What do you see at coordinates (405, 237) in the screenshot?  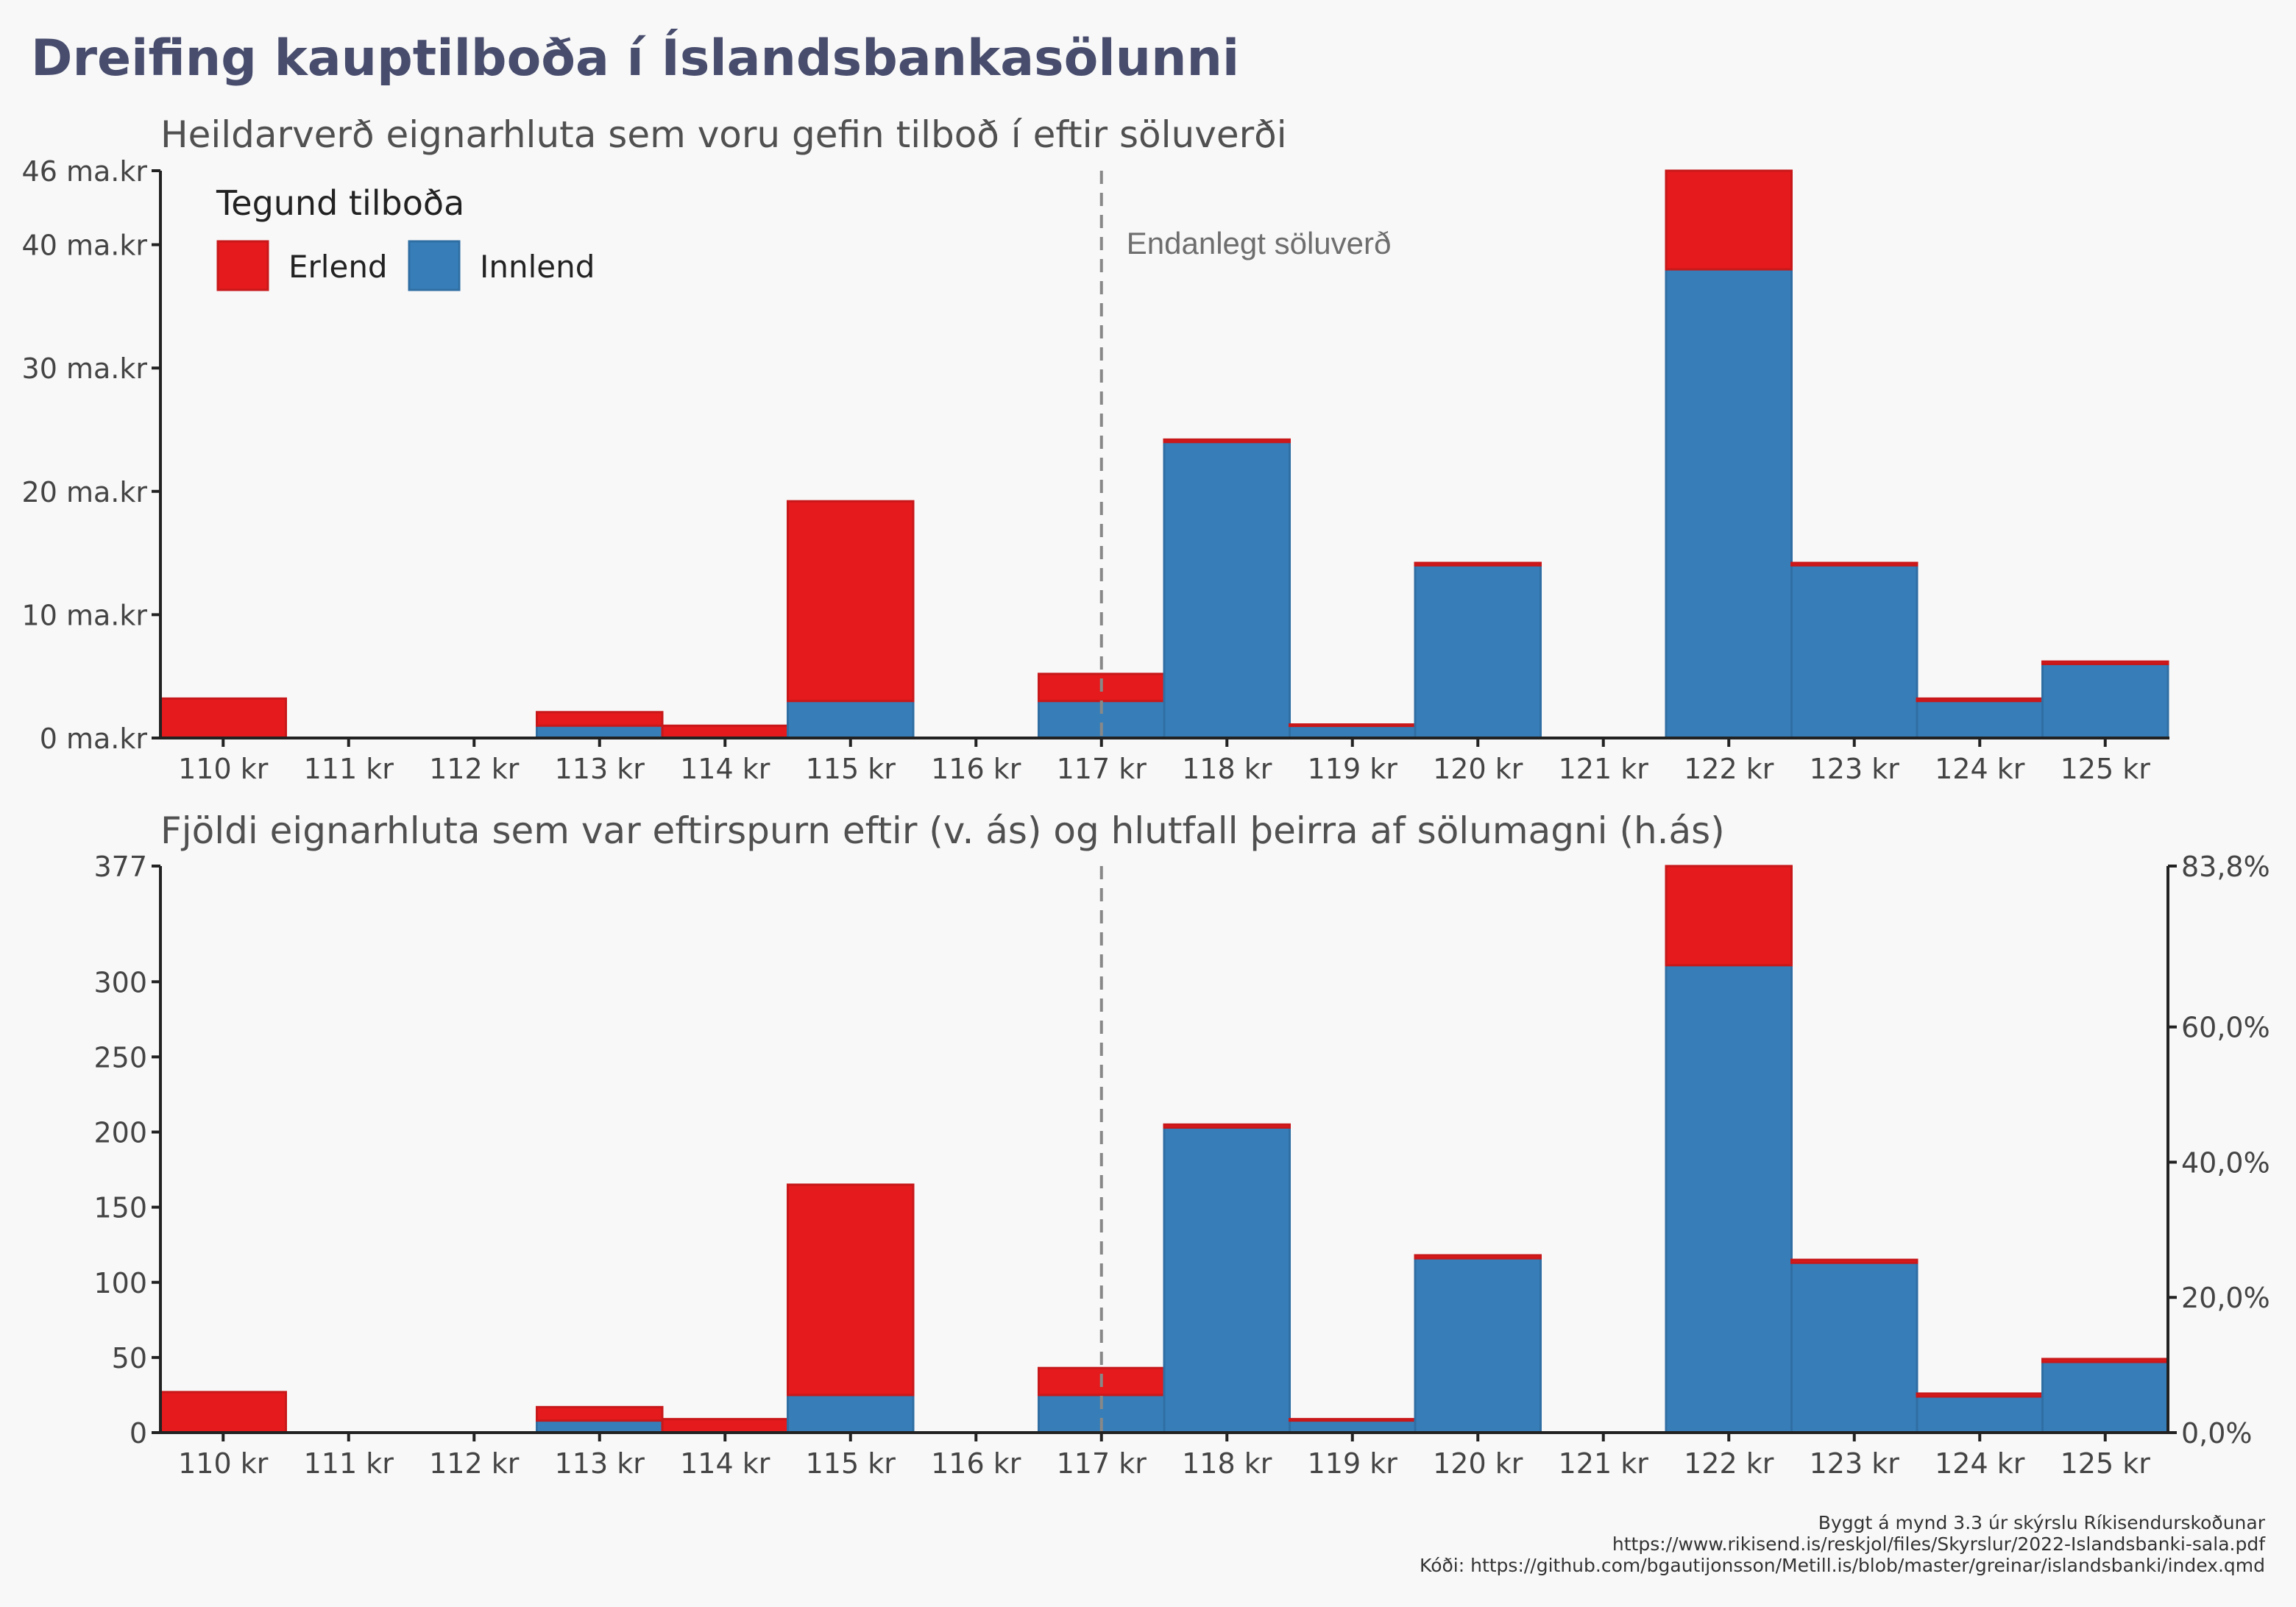 I see `legend: Tegund tilboða Erlend Innlend` at bounding box center [405, 237].